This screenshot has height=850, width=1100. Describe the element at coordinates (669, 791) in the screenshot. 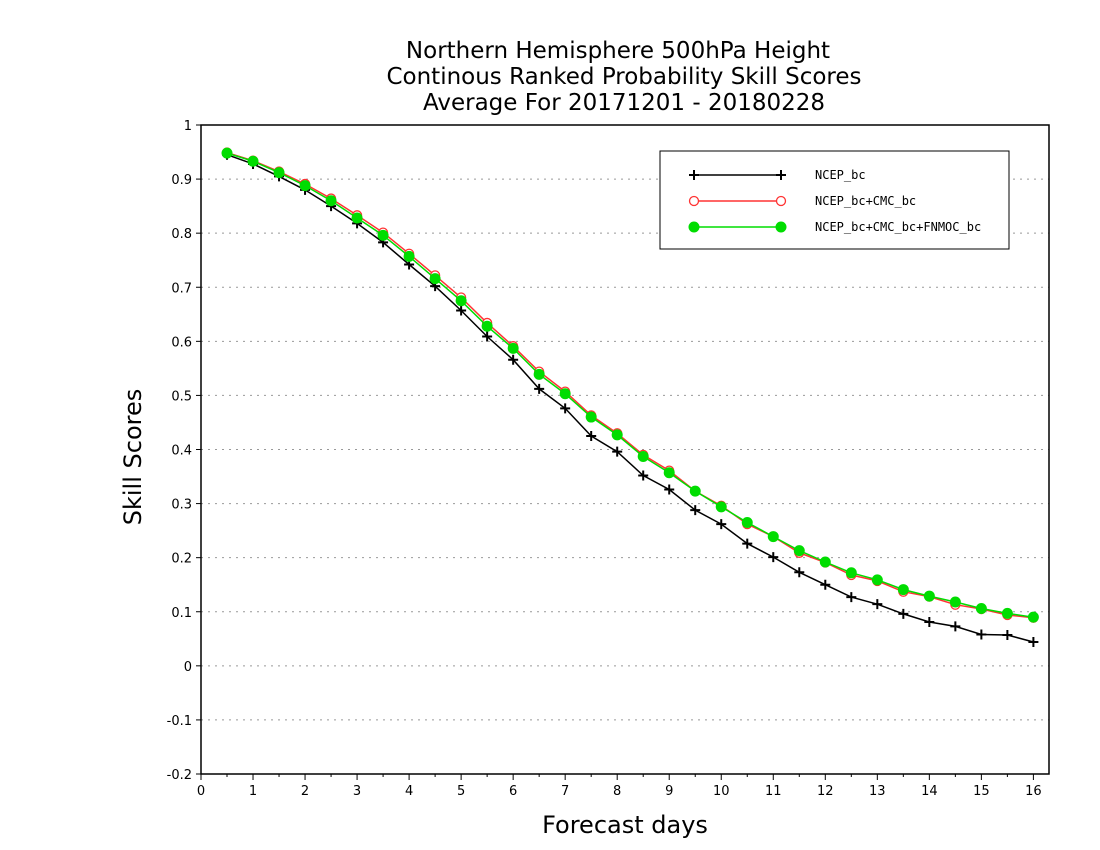

I see `x-tick-label: 9` at that location.